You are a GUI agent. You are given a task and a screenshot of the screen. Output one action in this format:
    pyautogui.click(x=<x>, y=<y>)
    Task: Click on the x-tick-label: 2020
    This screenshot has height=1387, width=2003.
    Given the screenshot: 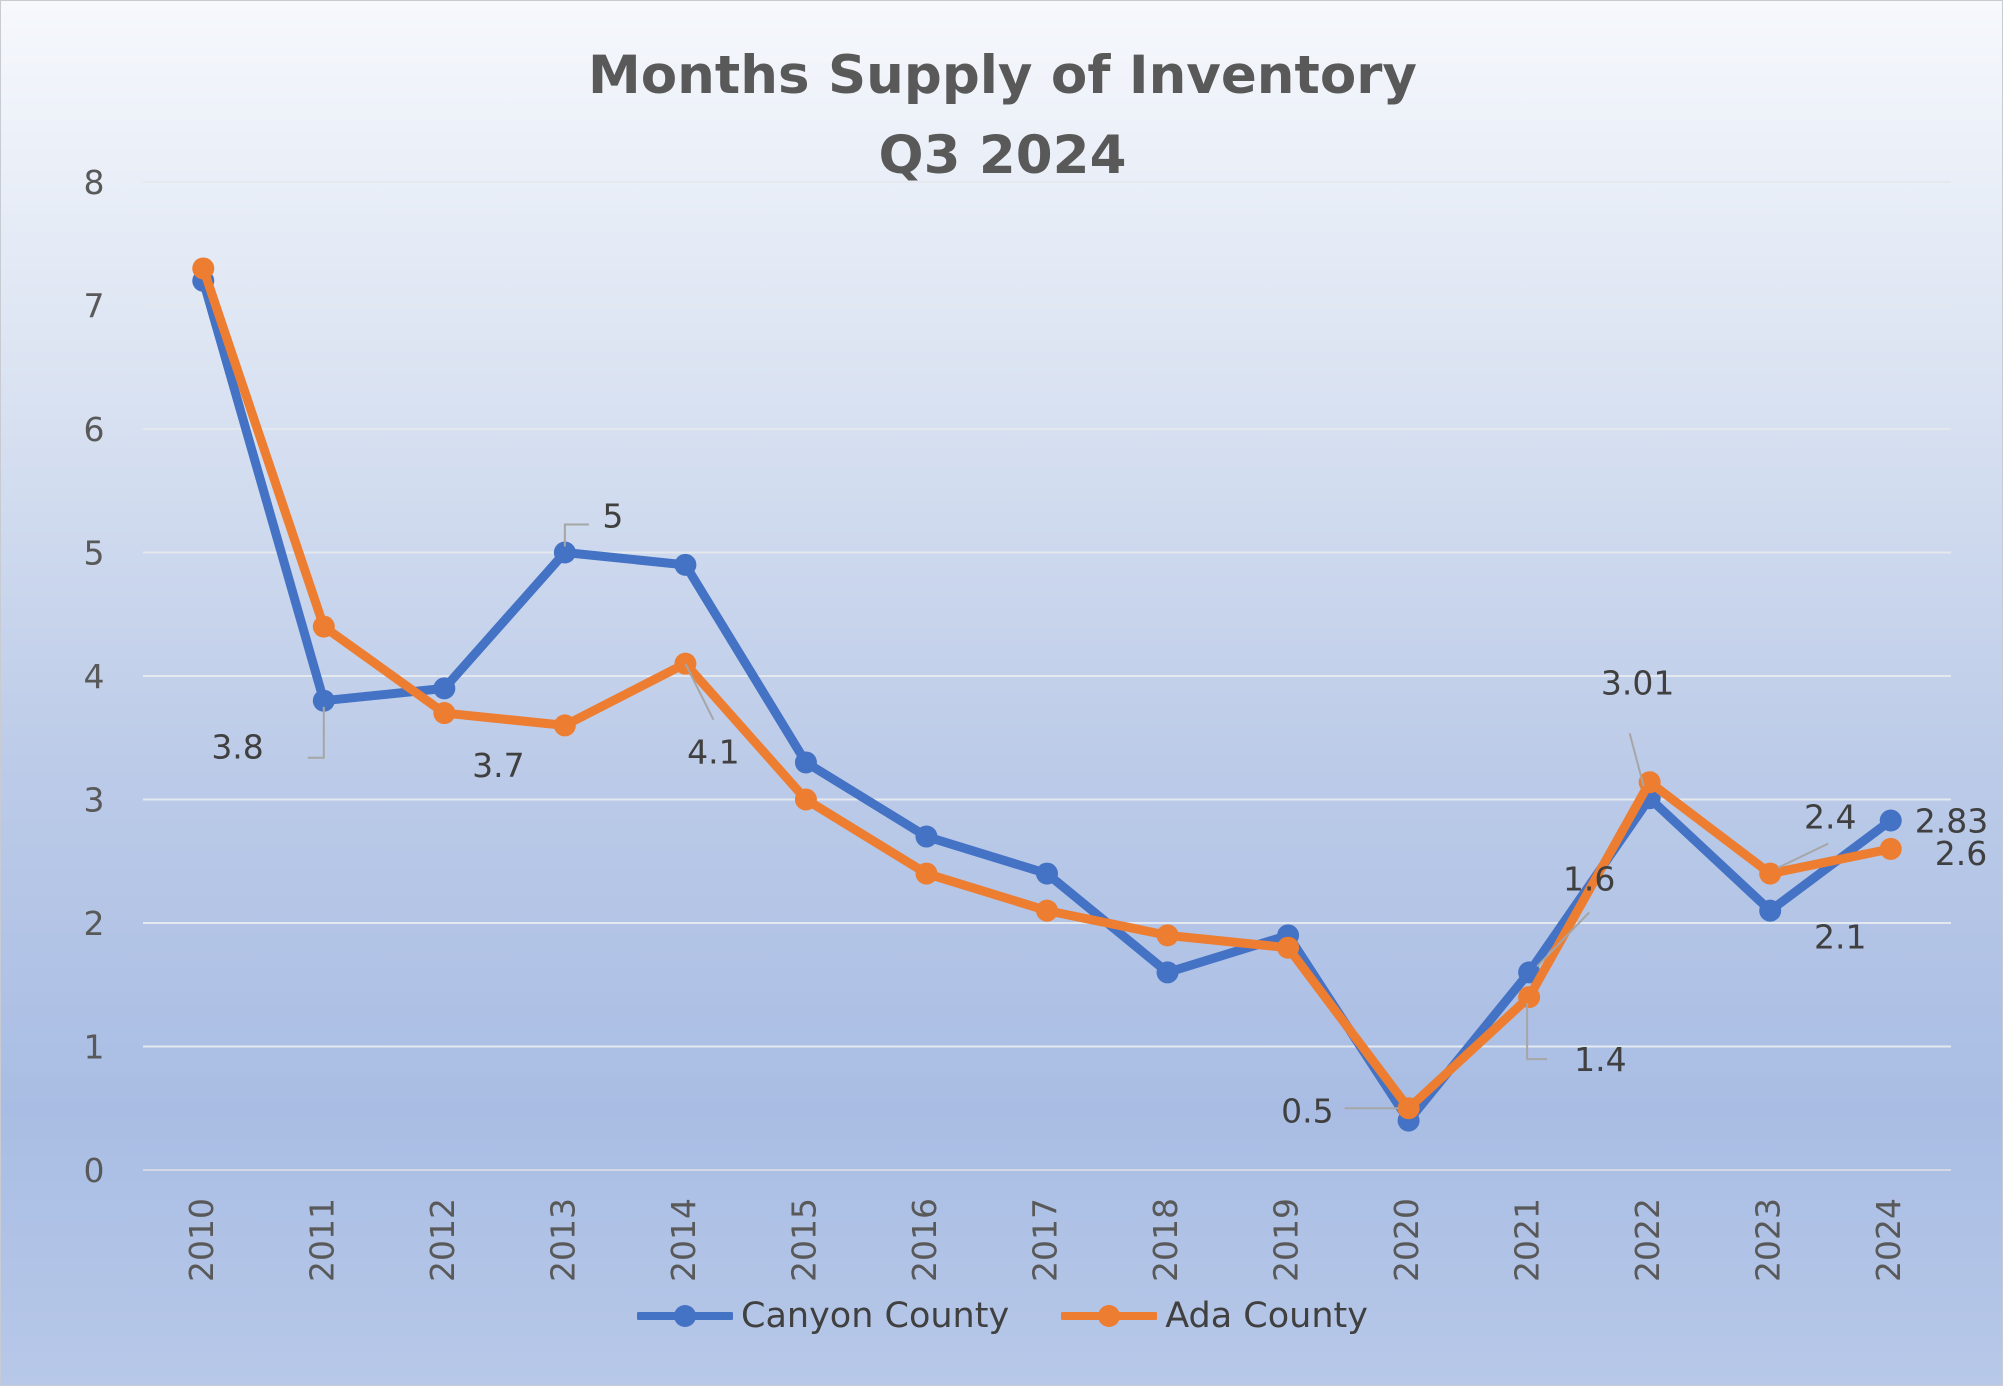 What is the action you would take?
    pyautogui.click(x=1406, y=1240)
    